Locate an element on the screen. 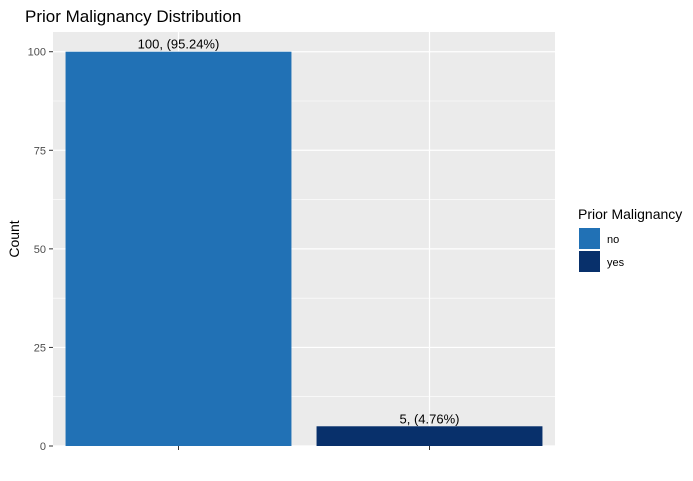 Image resolution: width=693 pixels, height=481 pixels. chart-title: Prior Malignancy Distribution is located at coordinates (133, 16).